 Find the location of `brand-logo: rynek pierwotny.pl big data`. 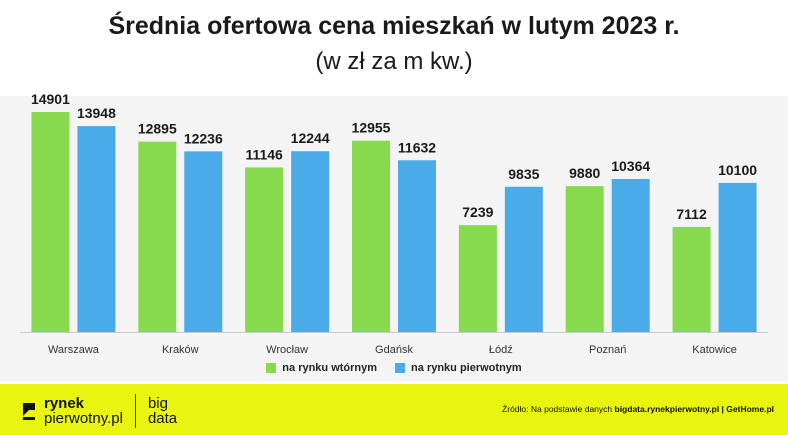

brand-logo: rynek pierwotny.pl big data is located at coordinates (98, 411).